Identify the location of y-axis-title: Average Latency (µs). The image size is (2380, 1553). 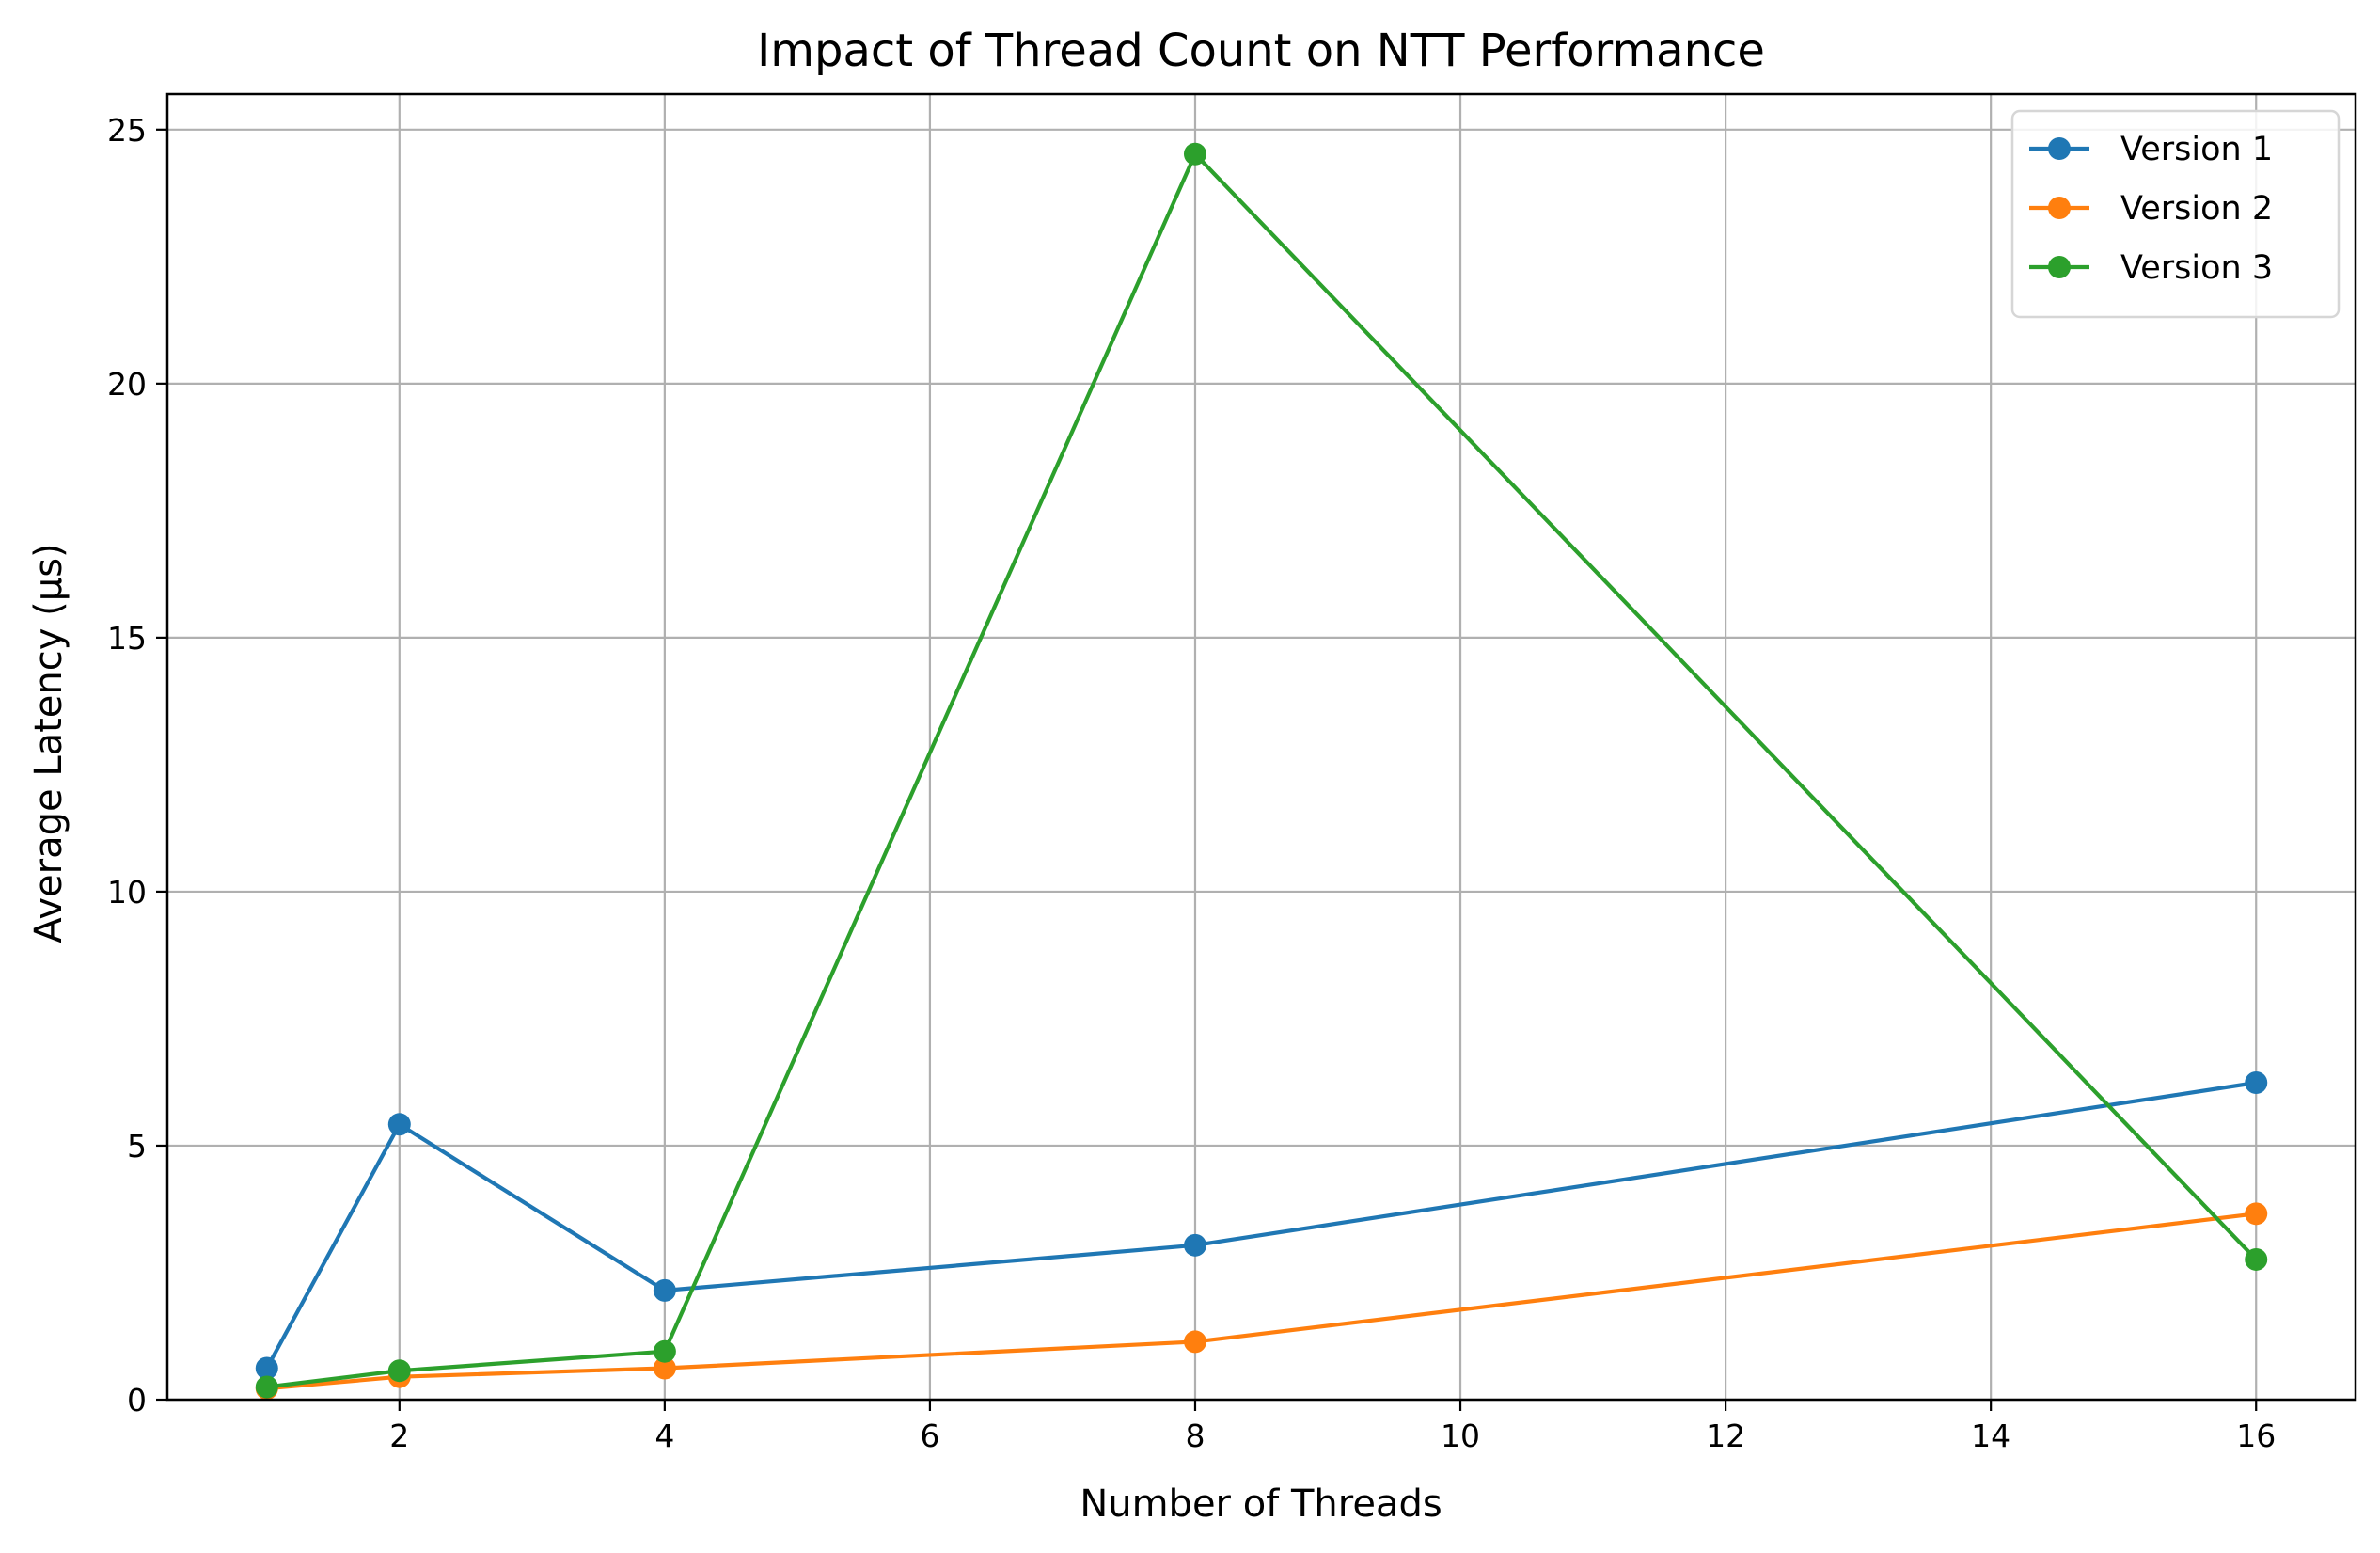
(49, 743).